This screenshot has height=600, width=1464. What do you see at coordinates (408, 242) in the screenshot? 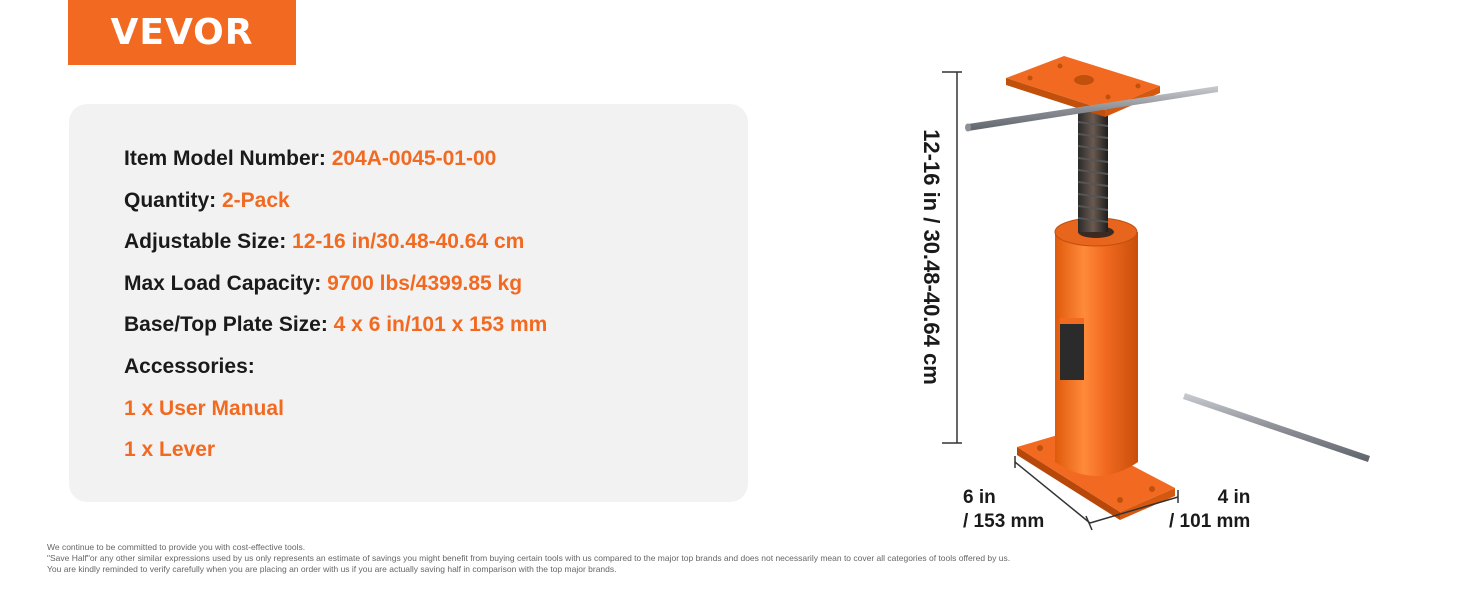
I see `spec-value: 12-16 in/30.48-40.64 cm` at bounding box center [408, 242].